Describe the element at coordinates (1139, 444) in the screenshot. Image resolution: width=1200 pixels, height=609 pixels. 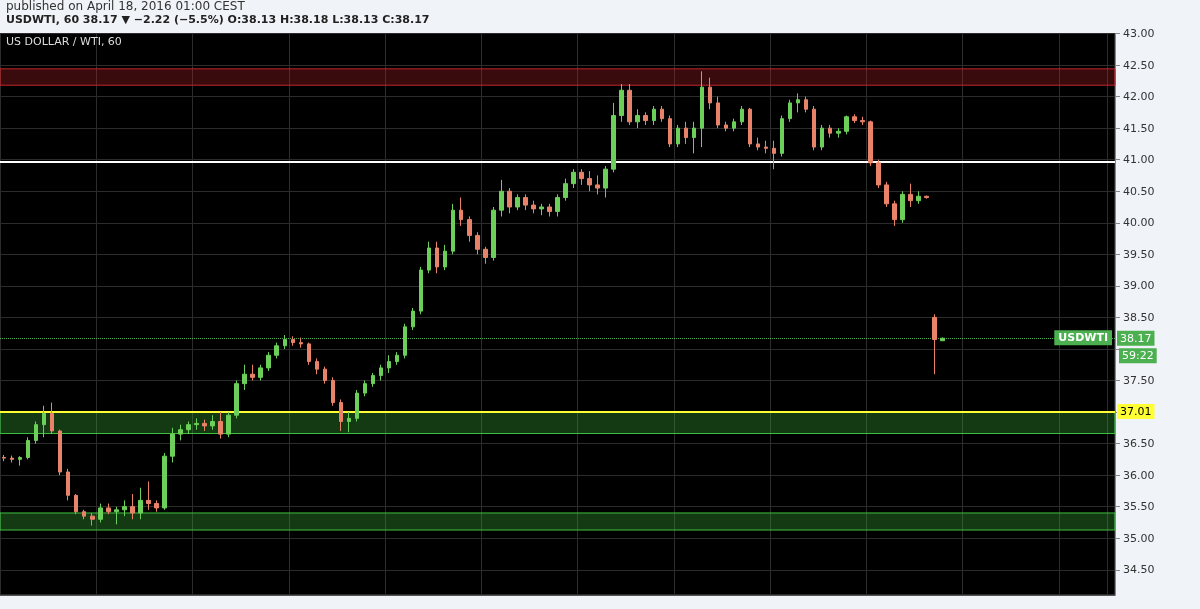
I see `y-tick-label: 36.50` at that location.